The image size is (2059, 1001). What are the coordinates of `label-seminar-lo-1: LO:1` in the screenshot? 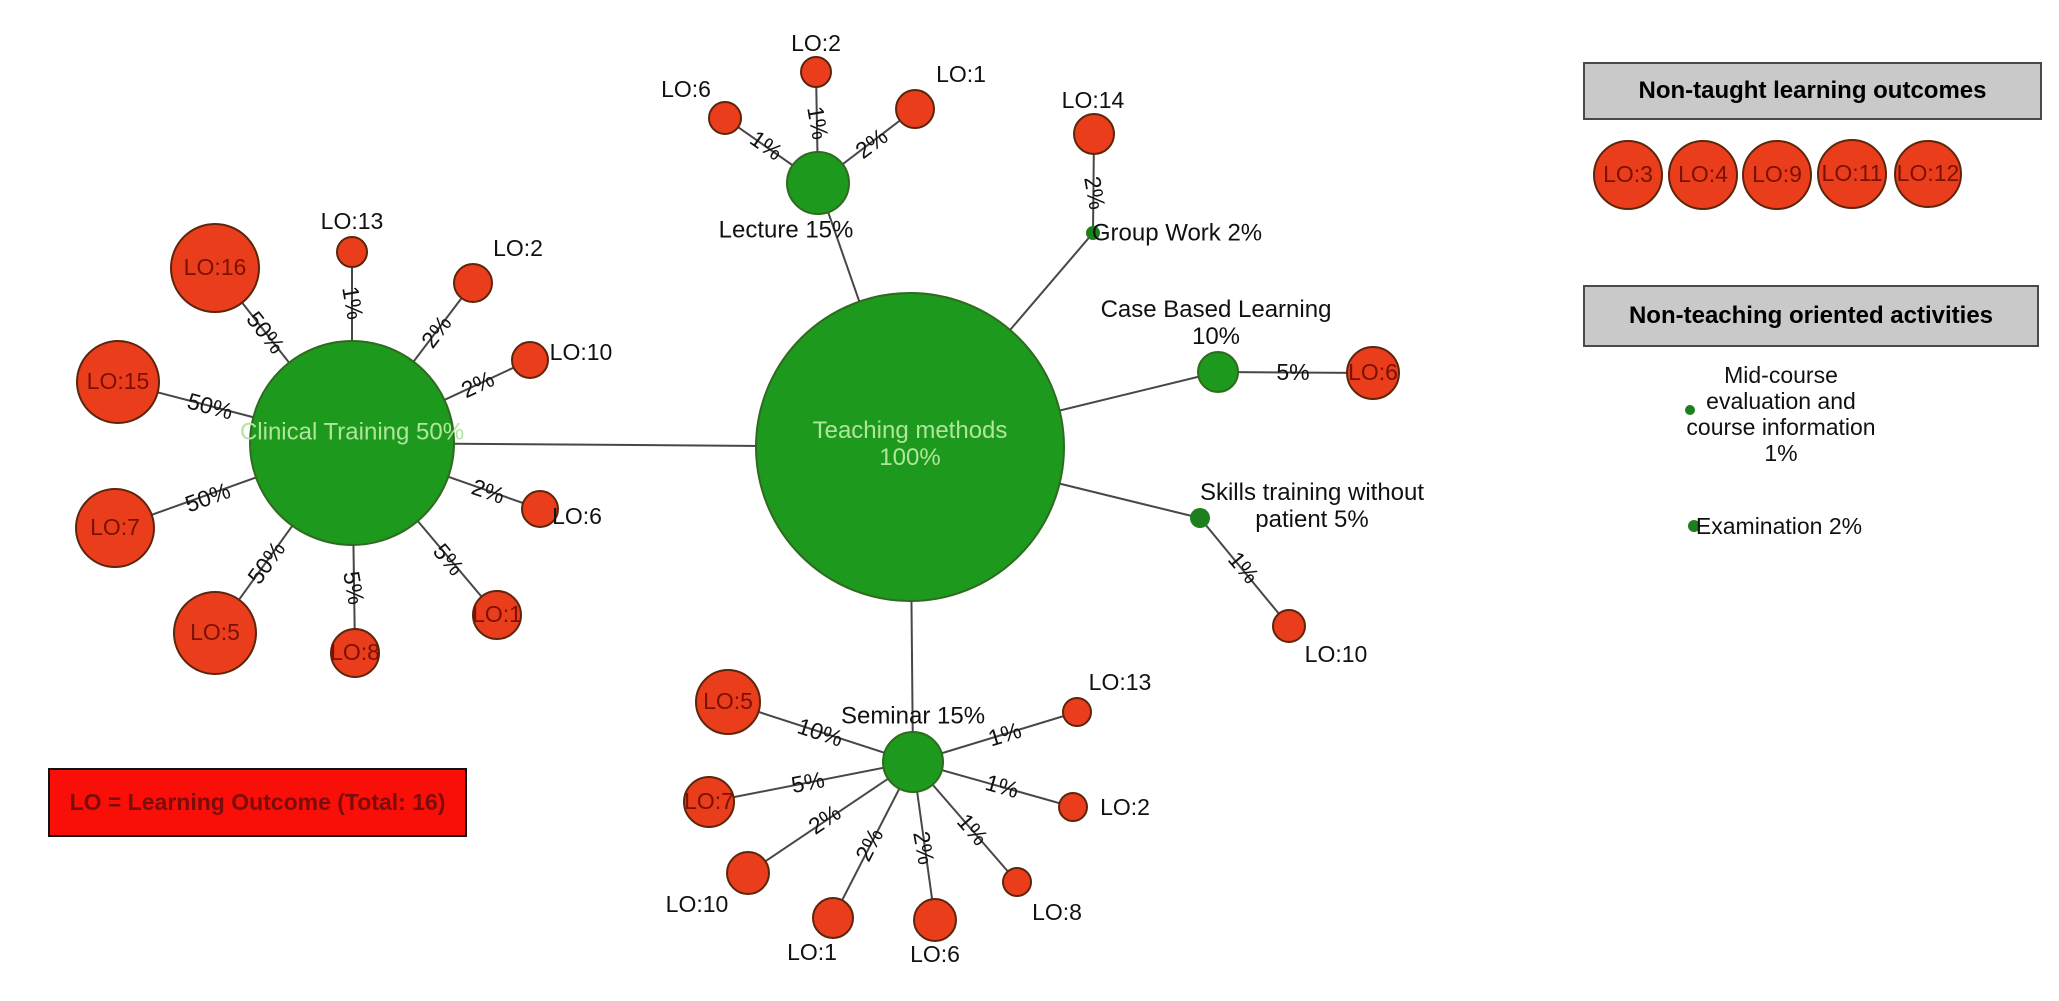 It's located at (812, 952).